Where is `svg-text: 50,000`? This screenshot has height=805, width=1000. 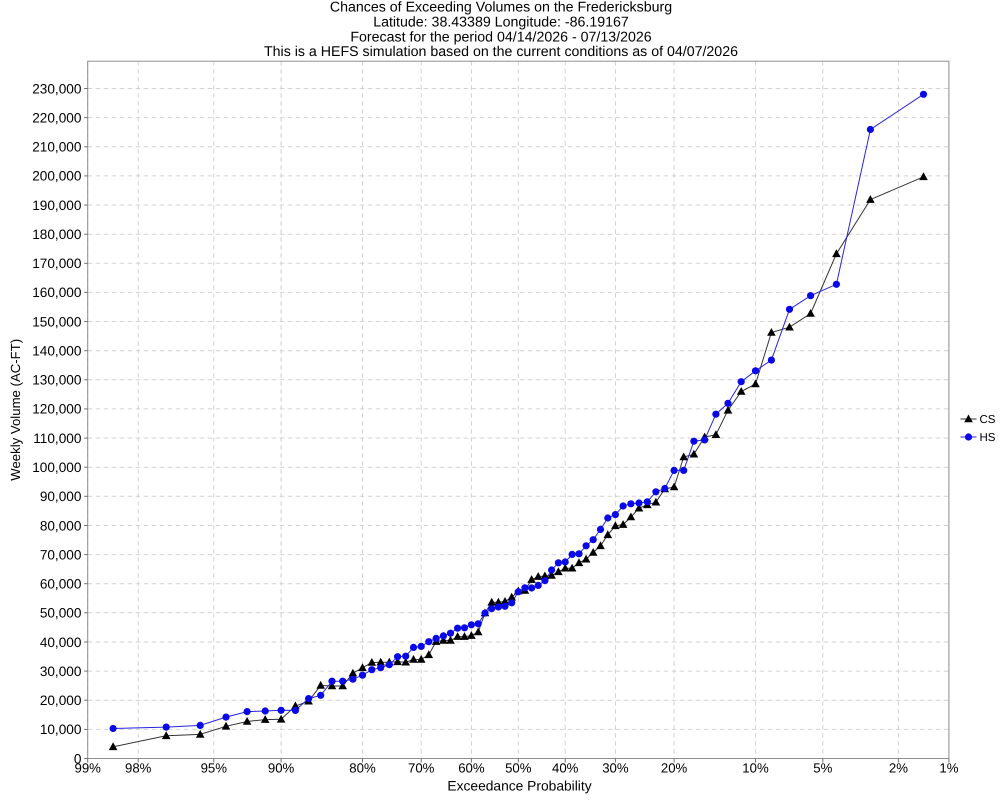
svg-text: 50,000 is located at coordinates (61, 613).